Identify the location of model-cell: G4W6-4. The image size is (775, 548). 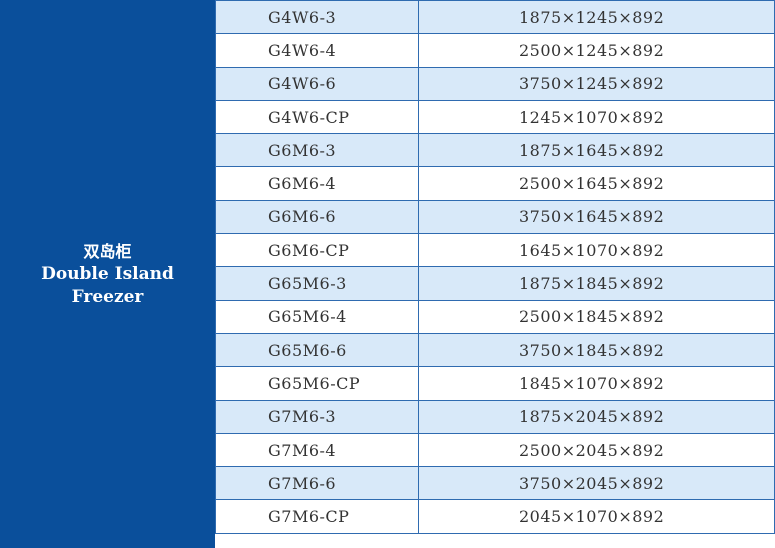
(317, 50).